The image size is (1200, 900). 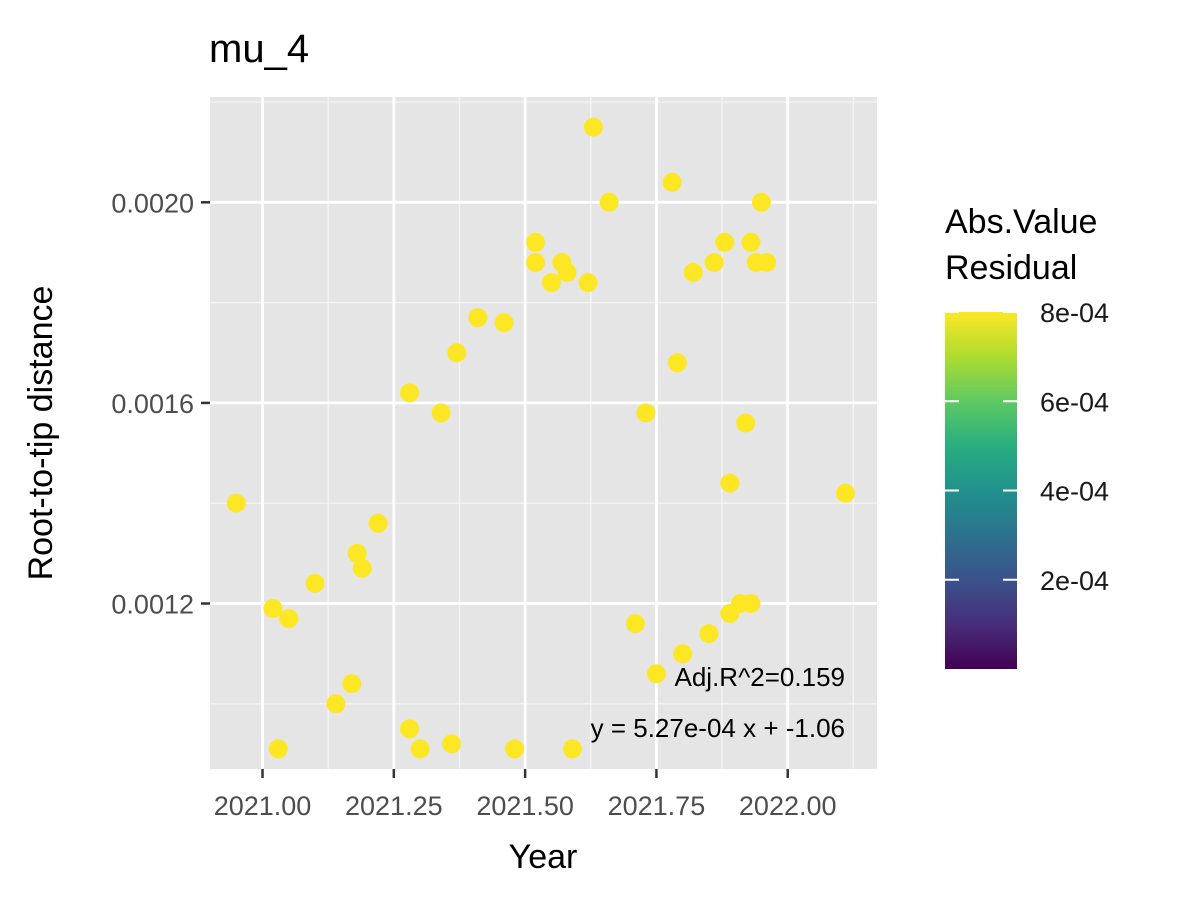 What do you see at coordinates (543, 857) in the screenshot?
I see `x-axis-title: Year` at bounding box center [543, 857].